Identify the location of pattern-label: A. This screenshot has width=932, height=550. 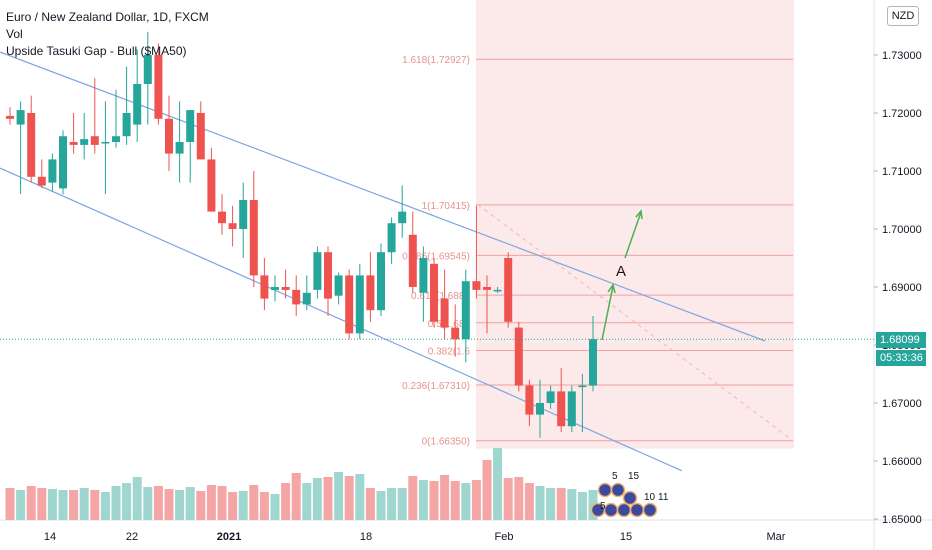
(621, 271).